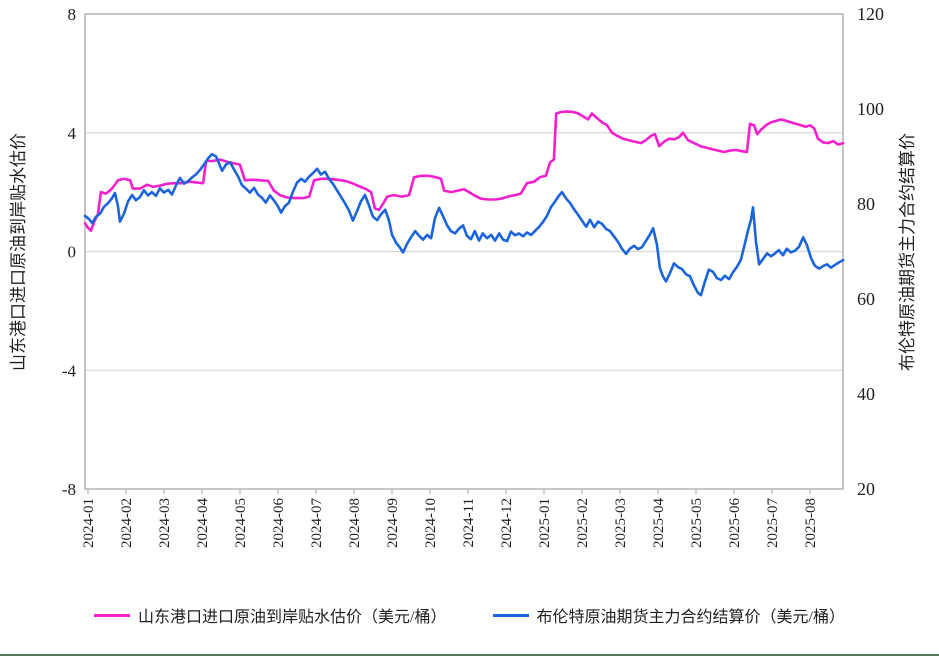  Describe the element at coordinates (811, 523) in the screenshot. I see `x-tick-label: 2025-08` at that location.